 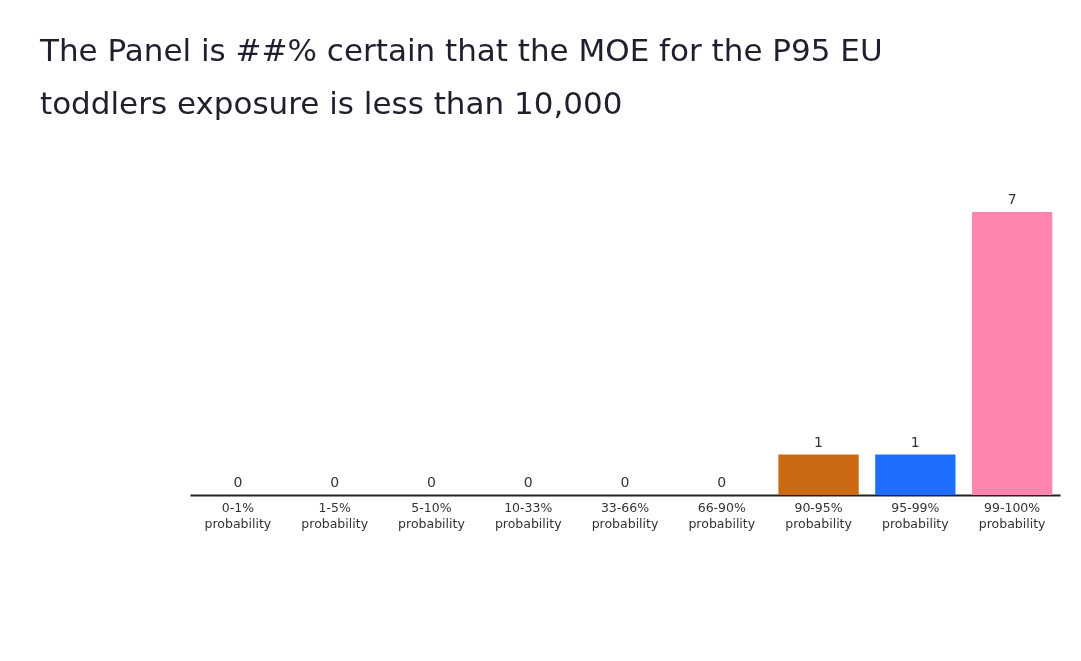 What do you see at coordinates (238, 515) in the screenshot?
I see `x-tick-label: 0-1% probability` at bounding box center [238, 515].